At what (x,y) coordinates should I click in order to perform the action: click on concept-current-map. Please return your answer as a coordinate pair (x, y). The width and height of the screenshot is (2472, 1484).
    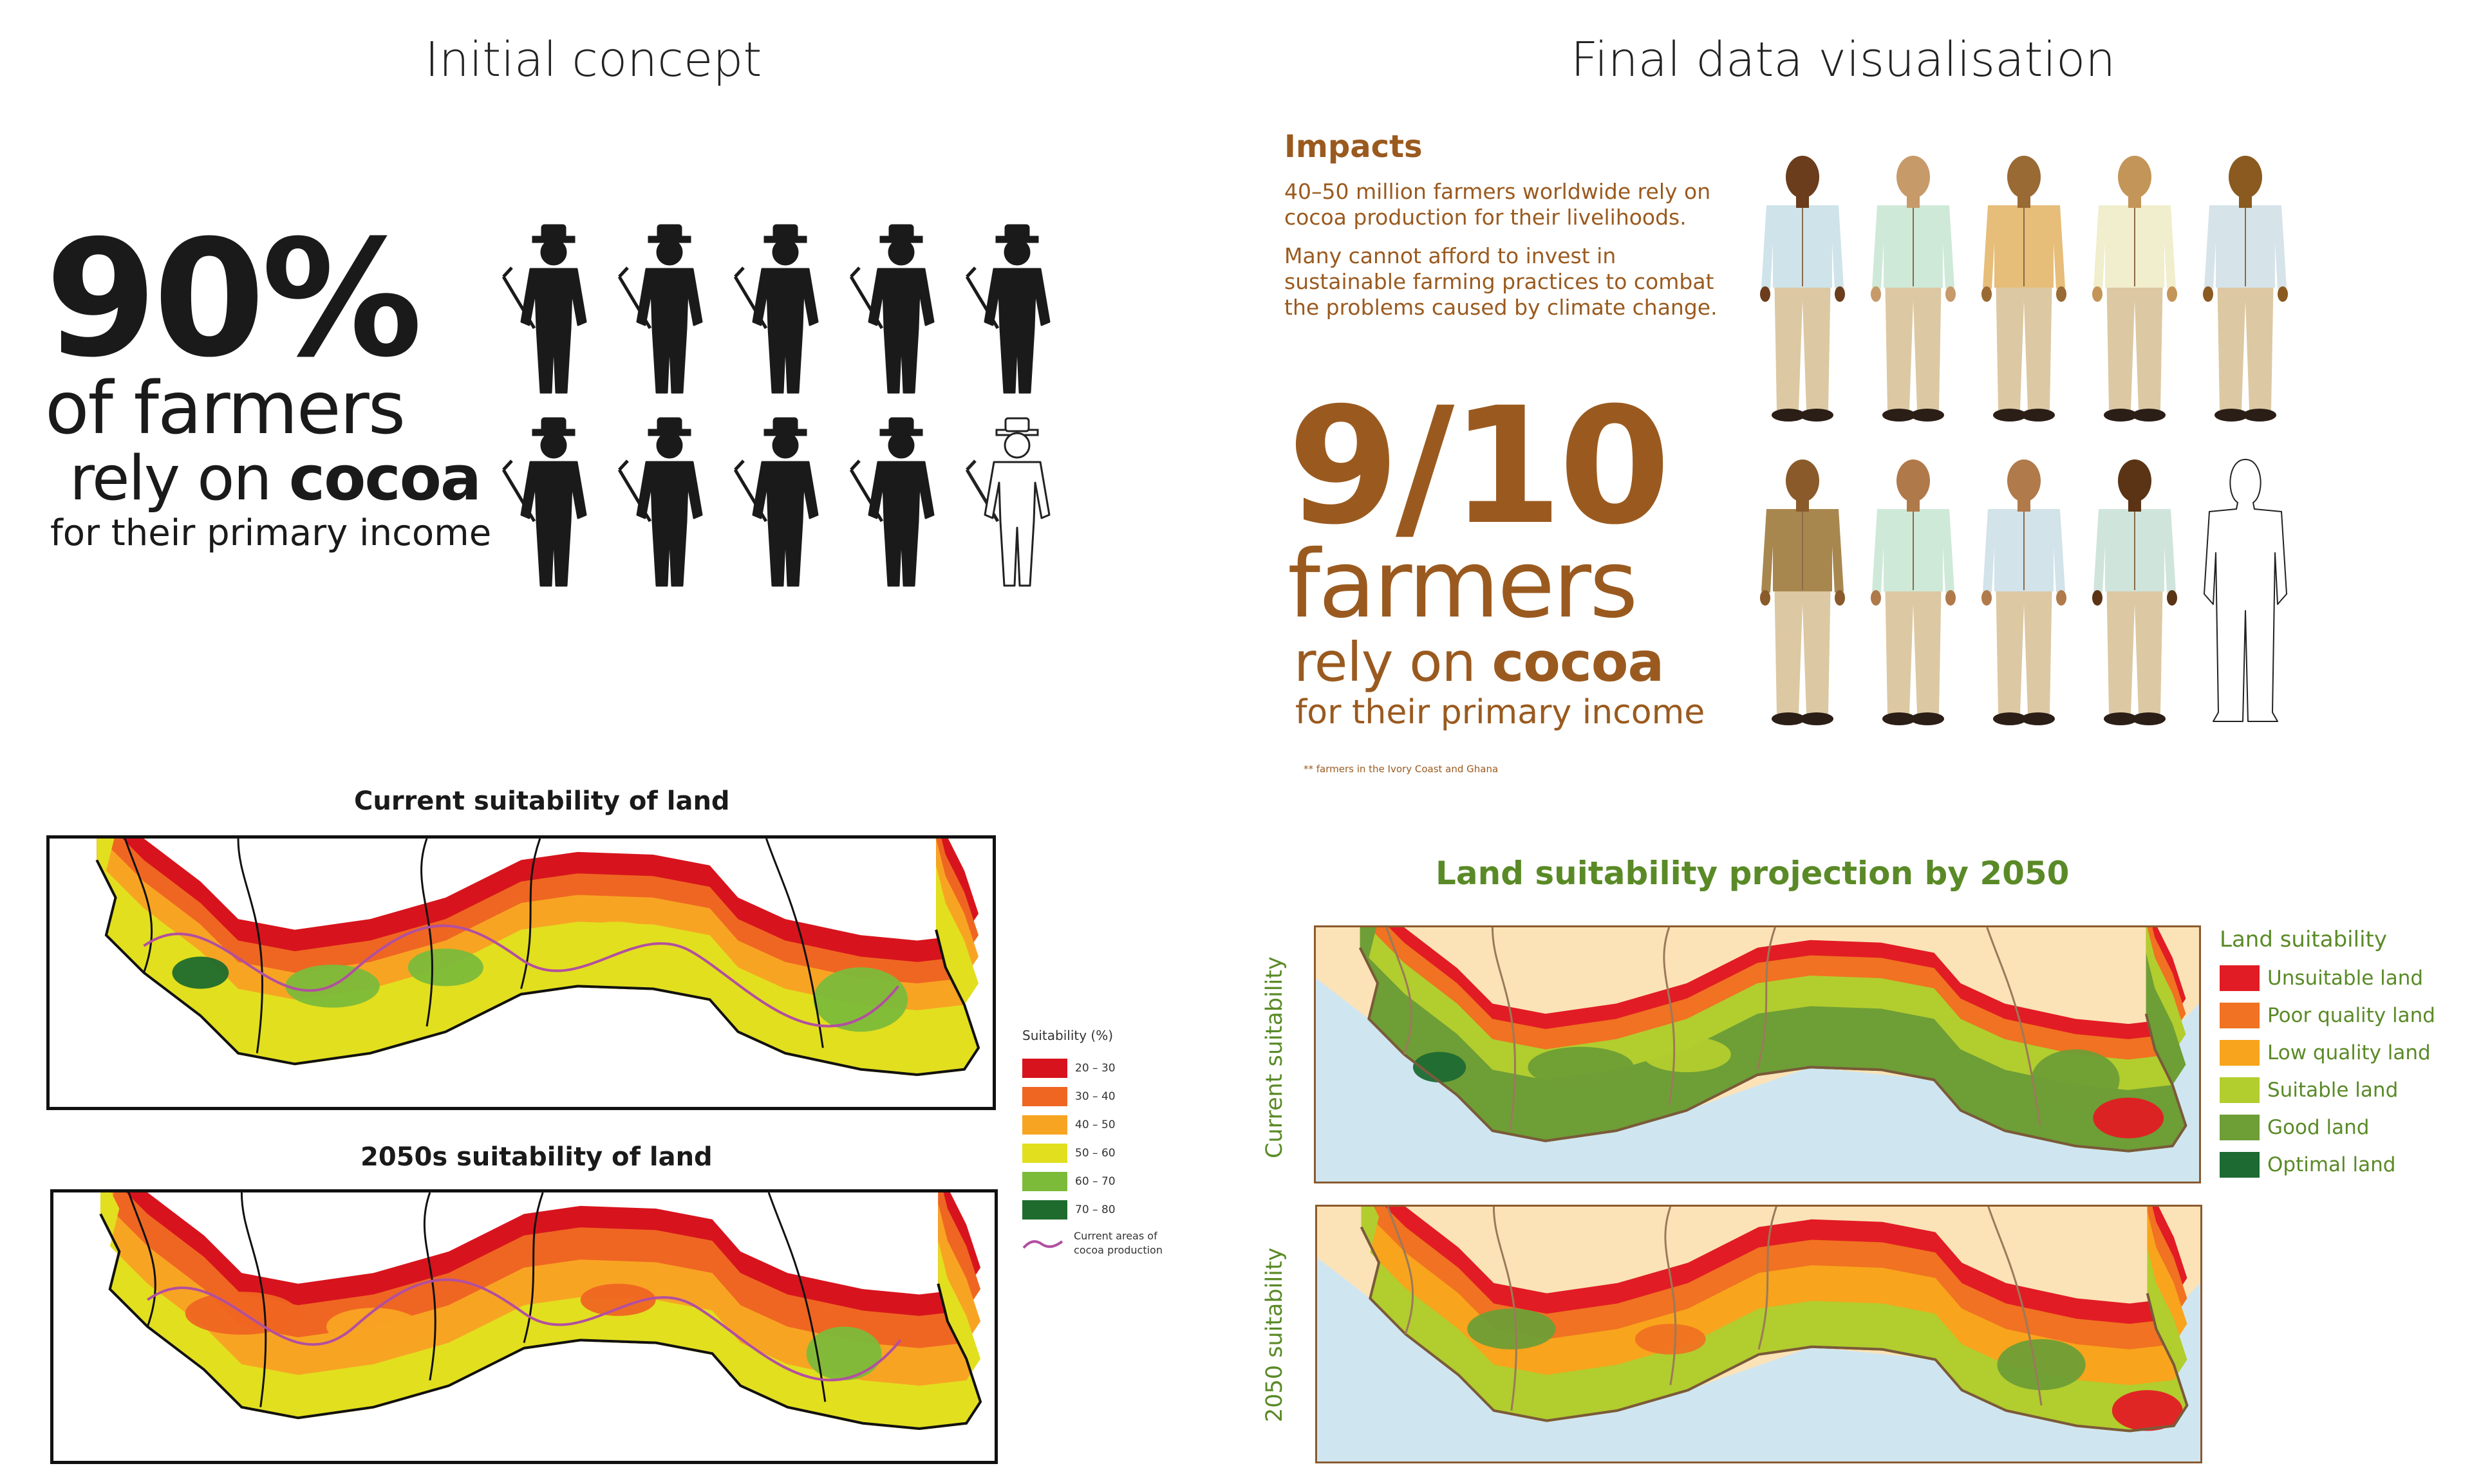
    Looking at the image, I should click on (521, 972).